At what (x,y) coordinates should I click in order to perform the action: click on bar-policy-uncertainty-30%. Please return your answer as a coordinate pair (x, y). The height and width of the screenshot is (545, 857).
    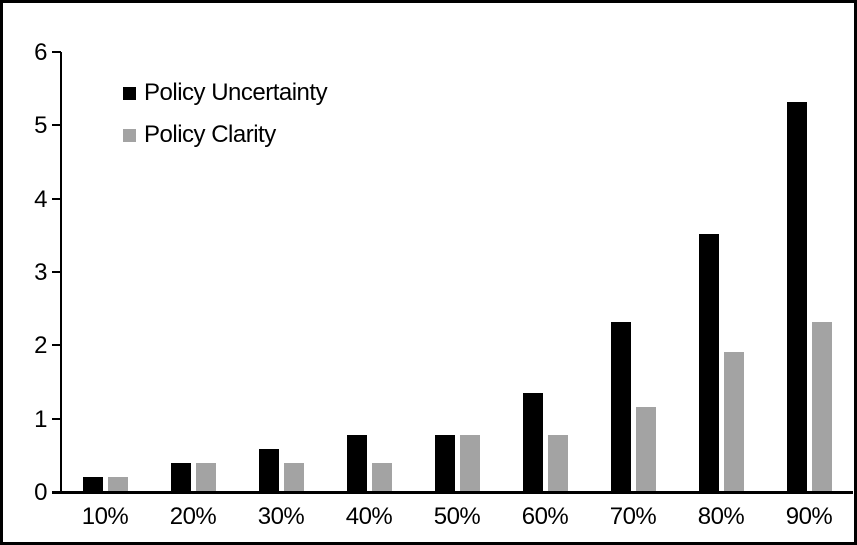
    Looking at the image, I should click on (269, 470).